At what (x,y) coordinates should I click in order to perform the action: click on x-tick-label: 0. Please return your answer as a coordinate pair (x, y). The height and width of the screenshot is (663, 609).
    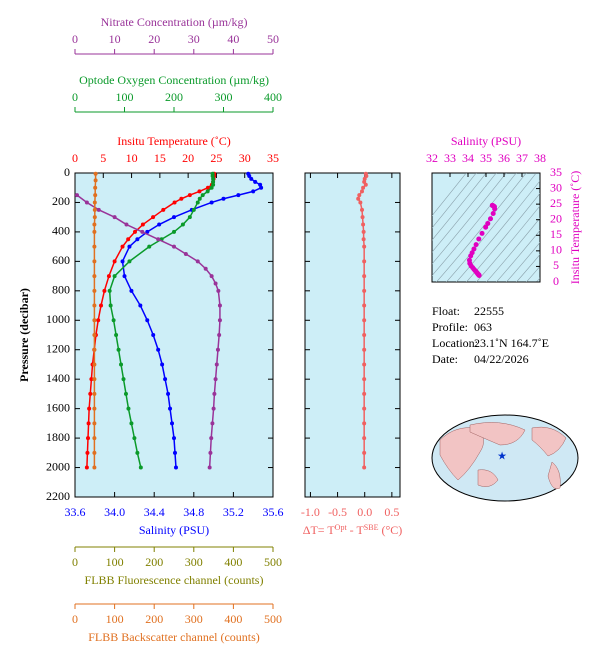
    Looking at the image, I should click on (75, 39).